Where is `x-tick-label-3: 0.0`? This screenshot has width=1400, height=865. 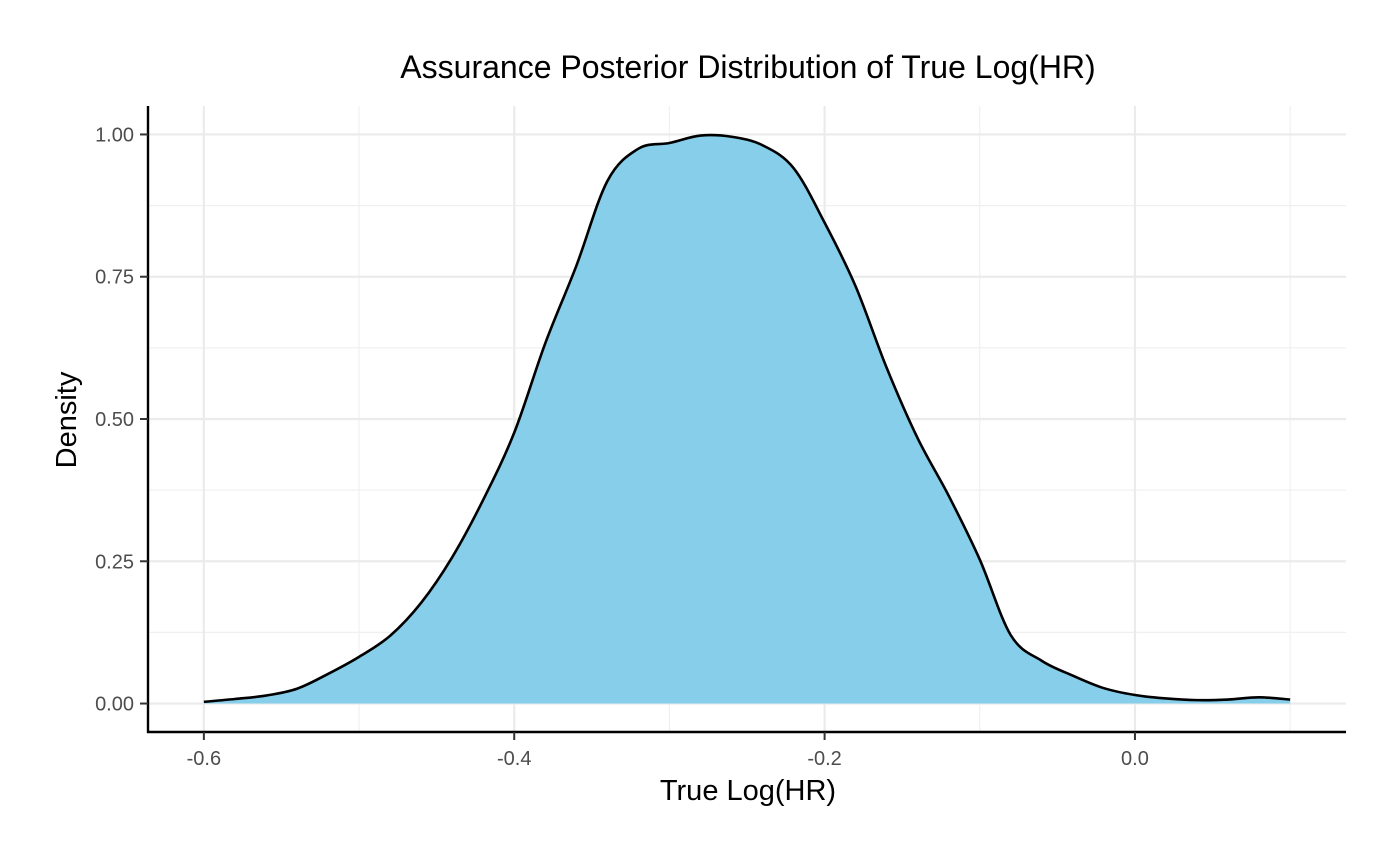
x-tick-label-3: 0.0 is located at coordinates (1135, 759).